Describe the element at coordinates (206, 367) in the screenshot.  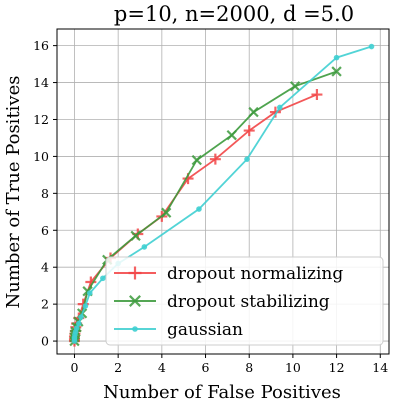
I see `x-tick-label: 6` at that location.